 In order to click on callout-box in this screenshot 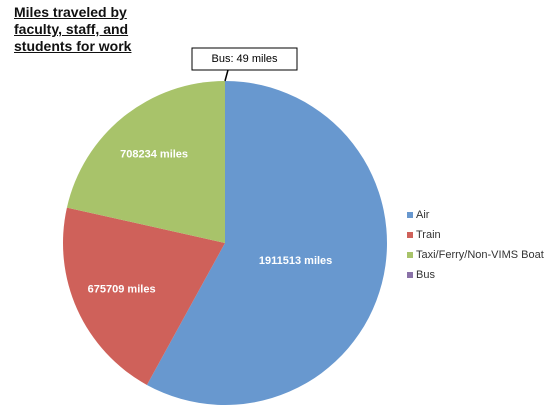, I will do `click(244, 59)`.